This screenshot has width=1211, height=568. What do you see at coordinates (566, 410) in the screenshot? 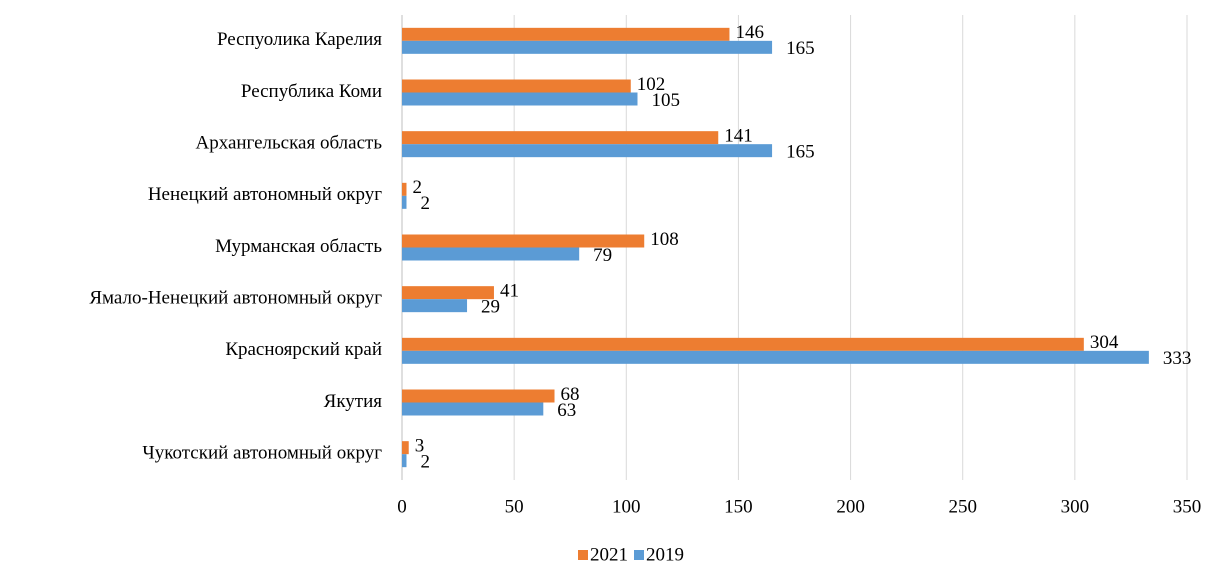
I see `data-label: 63` at bounding box center [566, 410].